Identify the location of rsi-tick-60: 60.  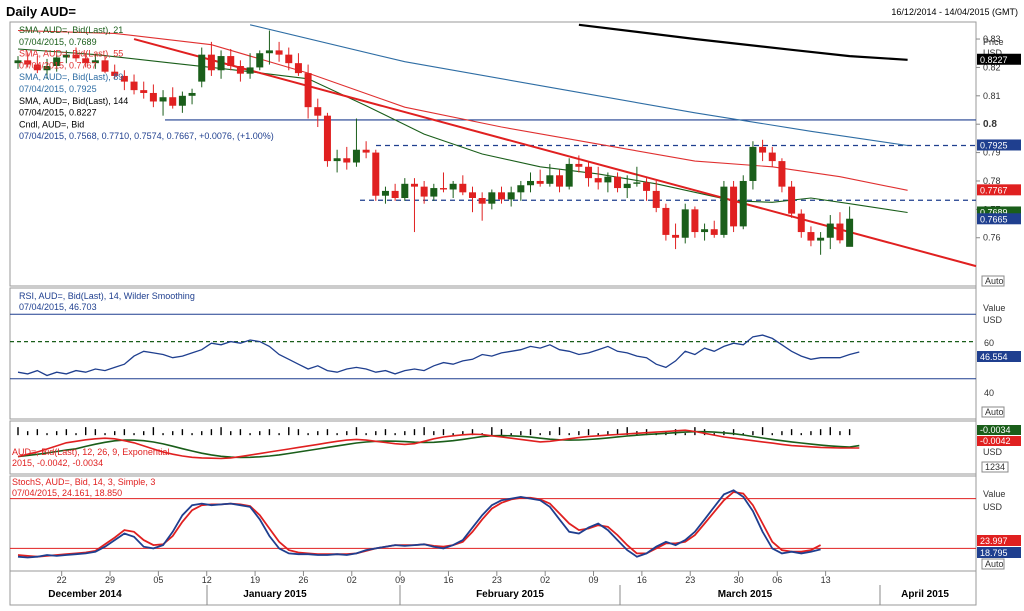
(989, 343).